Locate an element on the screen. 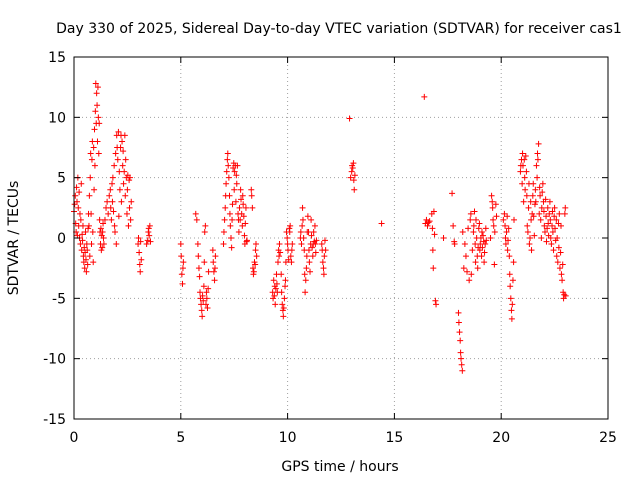 The height and width of the screenshot is (480, 640). y-tick-label: 5 is located at coordinates (61, 179).